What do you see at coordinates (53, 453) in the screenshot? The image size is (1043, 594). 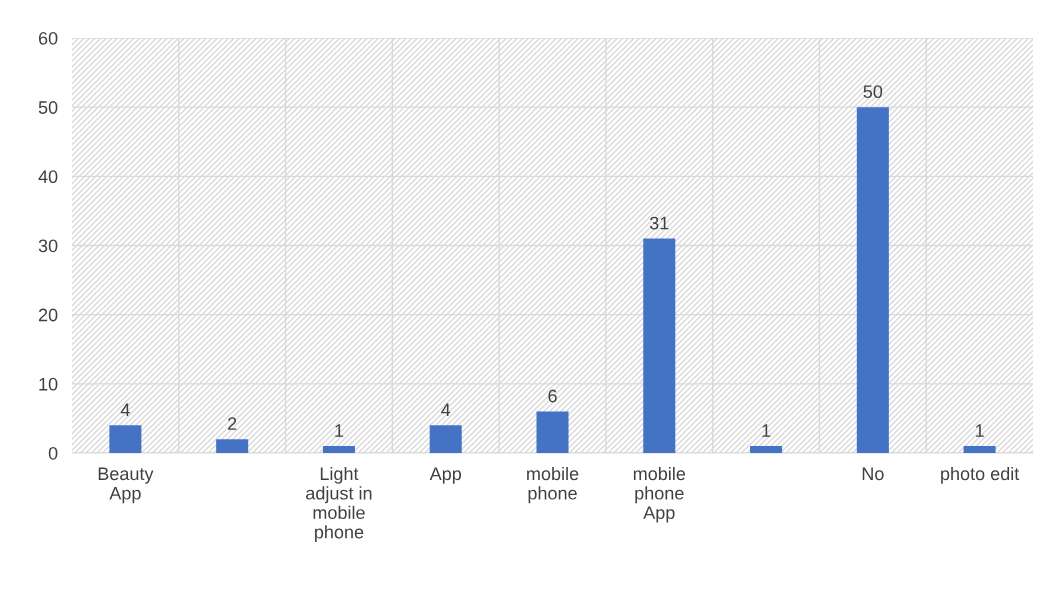 I see `y-tick-label: 0` at bounding box center [53, 453].